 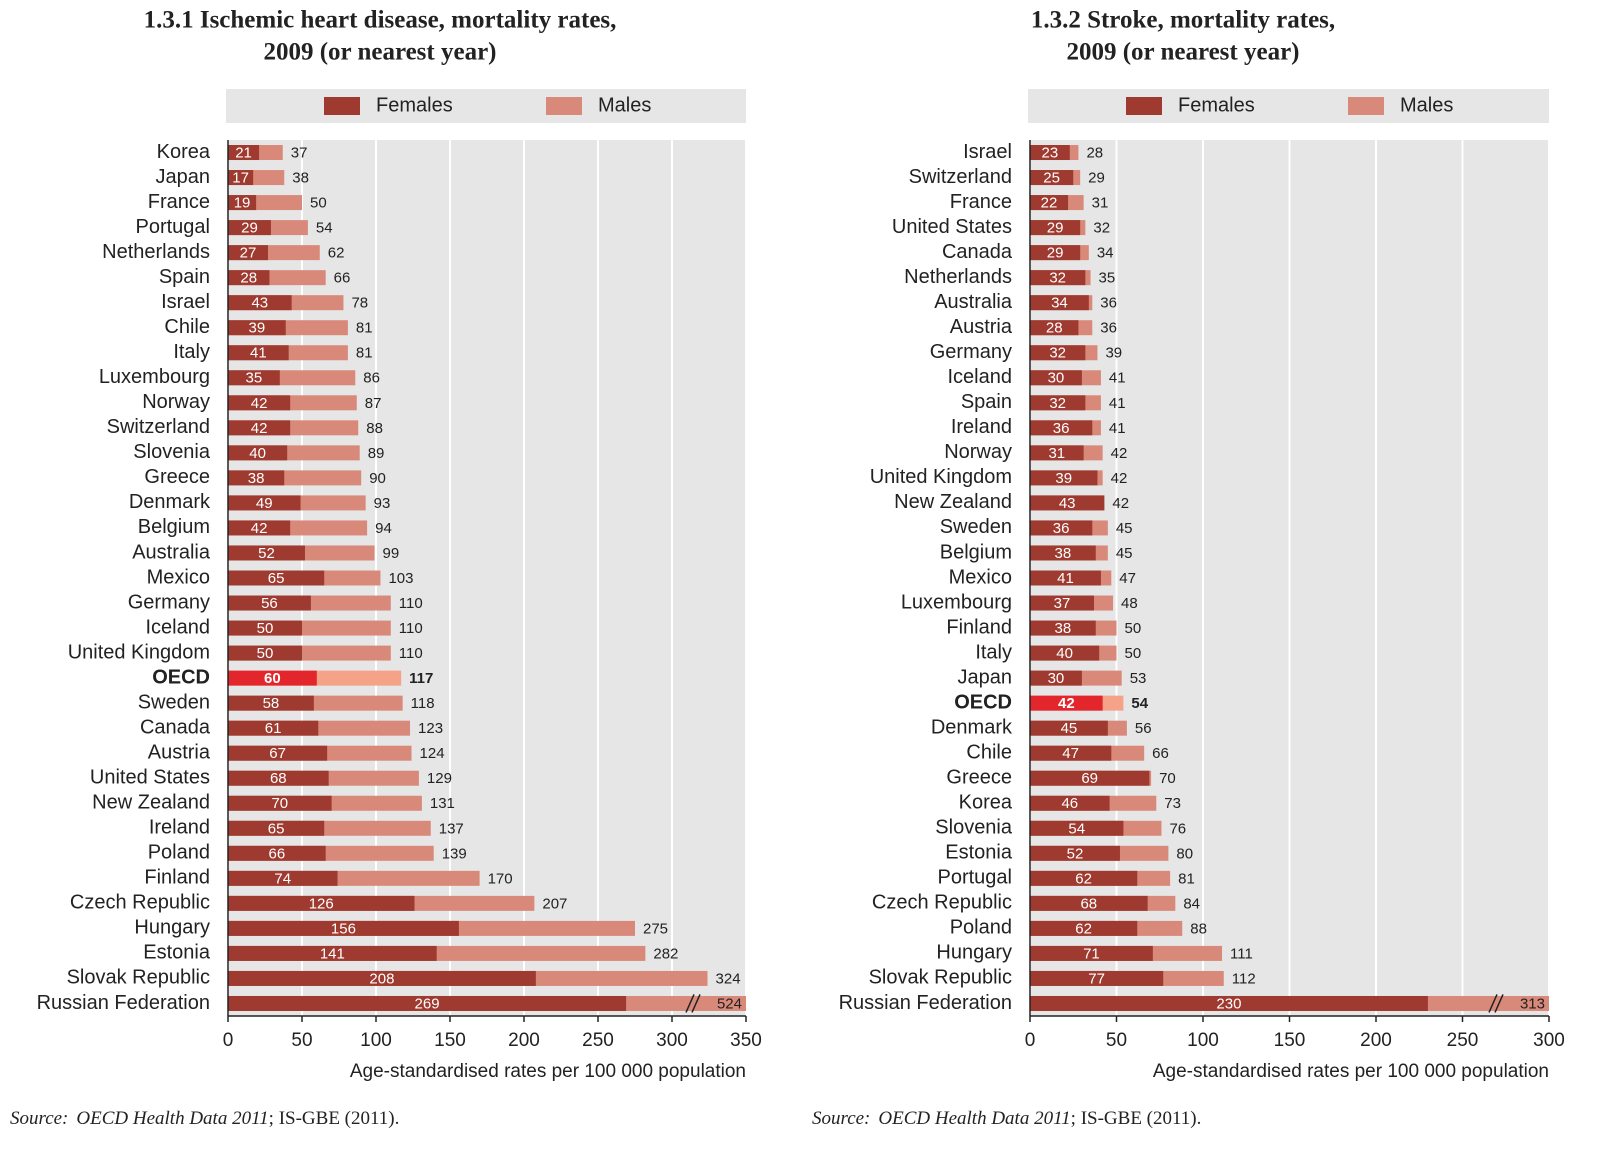 I want to click on value-label: 41, so click(x=258, y=353).